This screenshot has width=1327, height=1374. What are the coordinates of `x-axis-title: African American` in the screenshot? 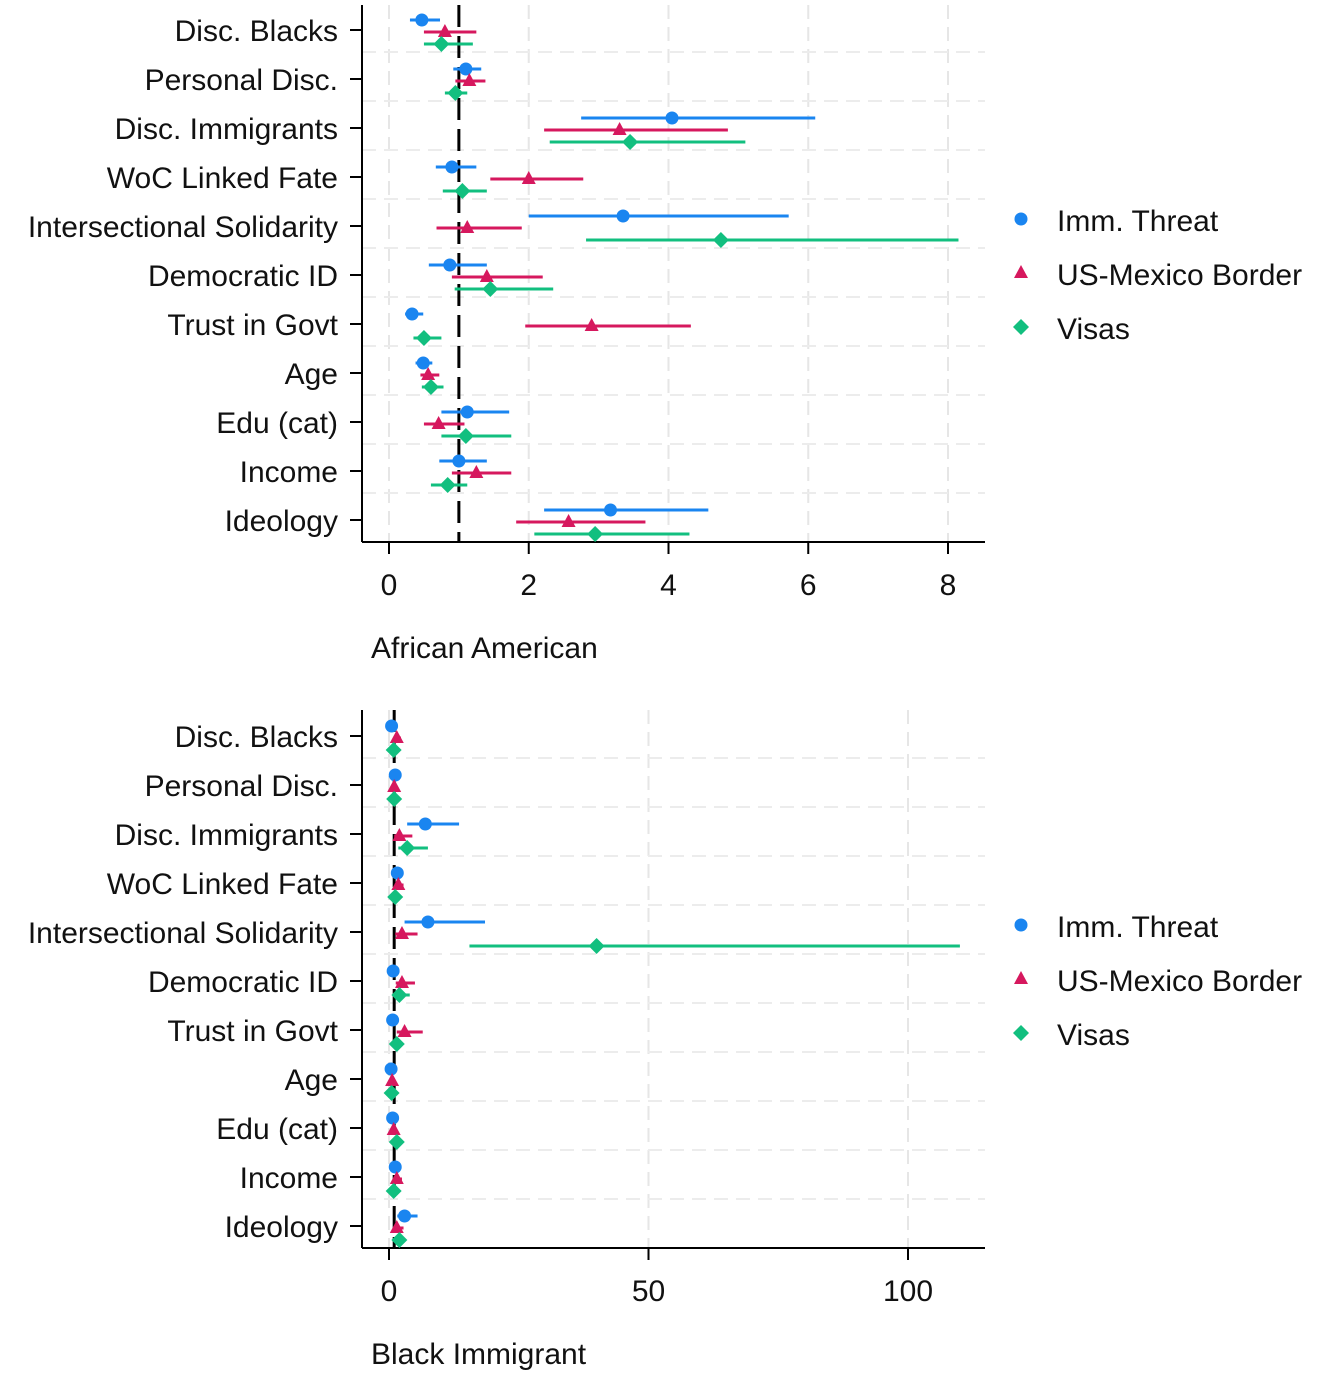 It's located at (484, 648).